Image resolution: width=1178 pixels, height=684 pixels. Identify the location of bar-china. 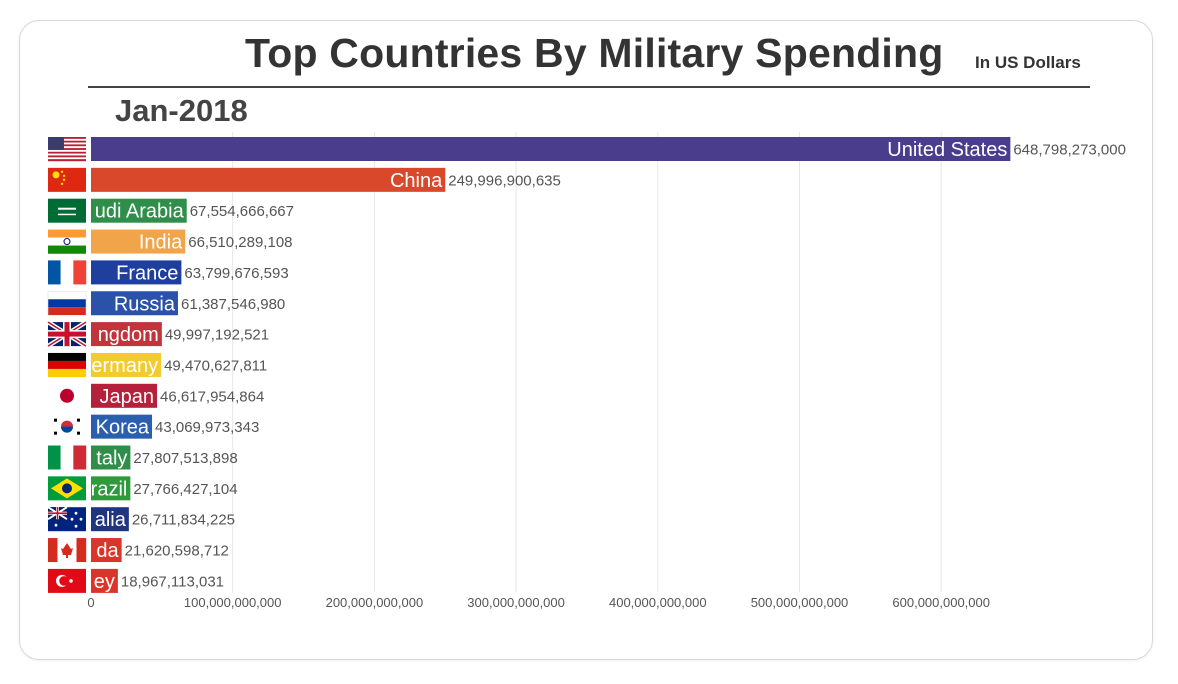
(268, 179).